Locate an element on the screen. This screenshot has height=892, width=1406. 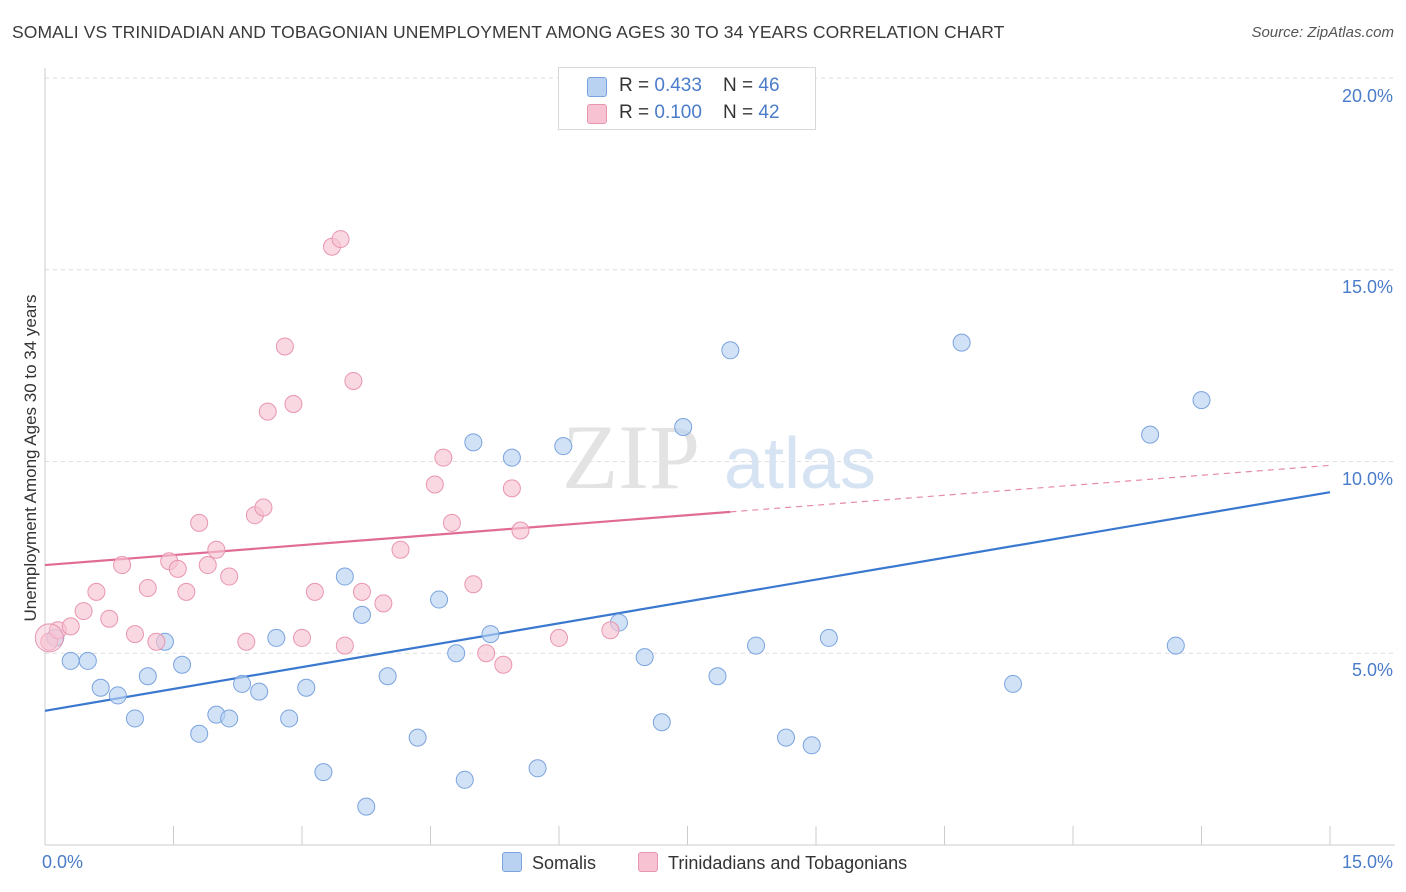
trinidadian-point-cluster is located at coordinates (49, 638).